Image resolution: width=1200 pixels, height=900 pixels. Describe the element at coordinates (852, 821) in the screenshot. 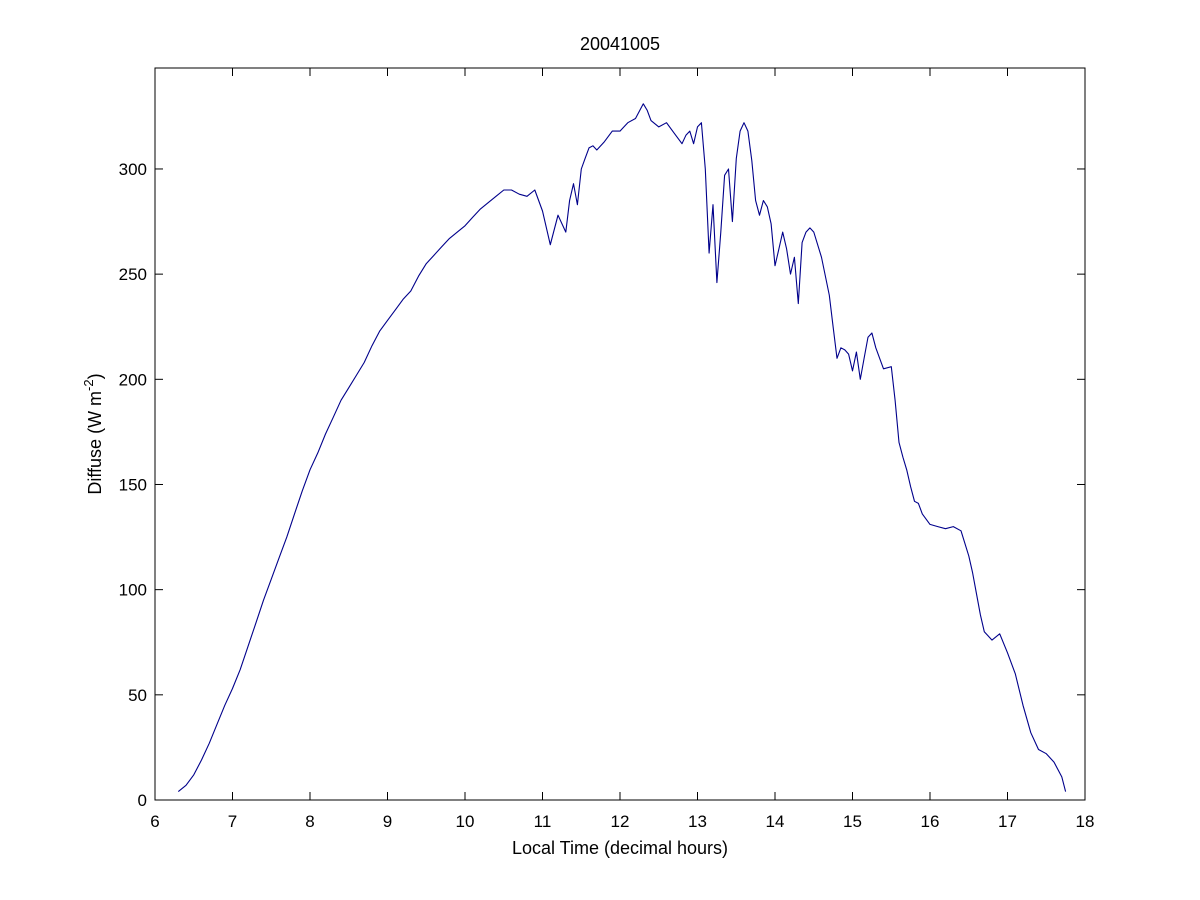

I see `x-tick-label: 15` at that location.